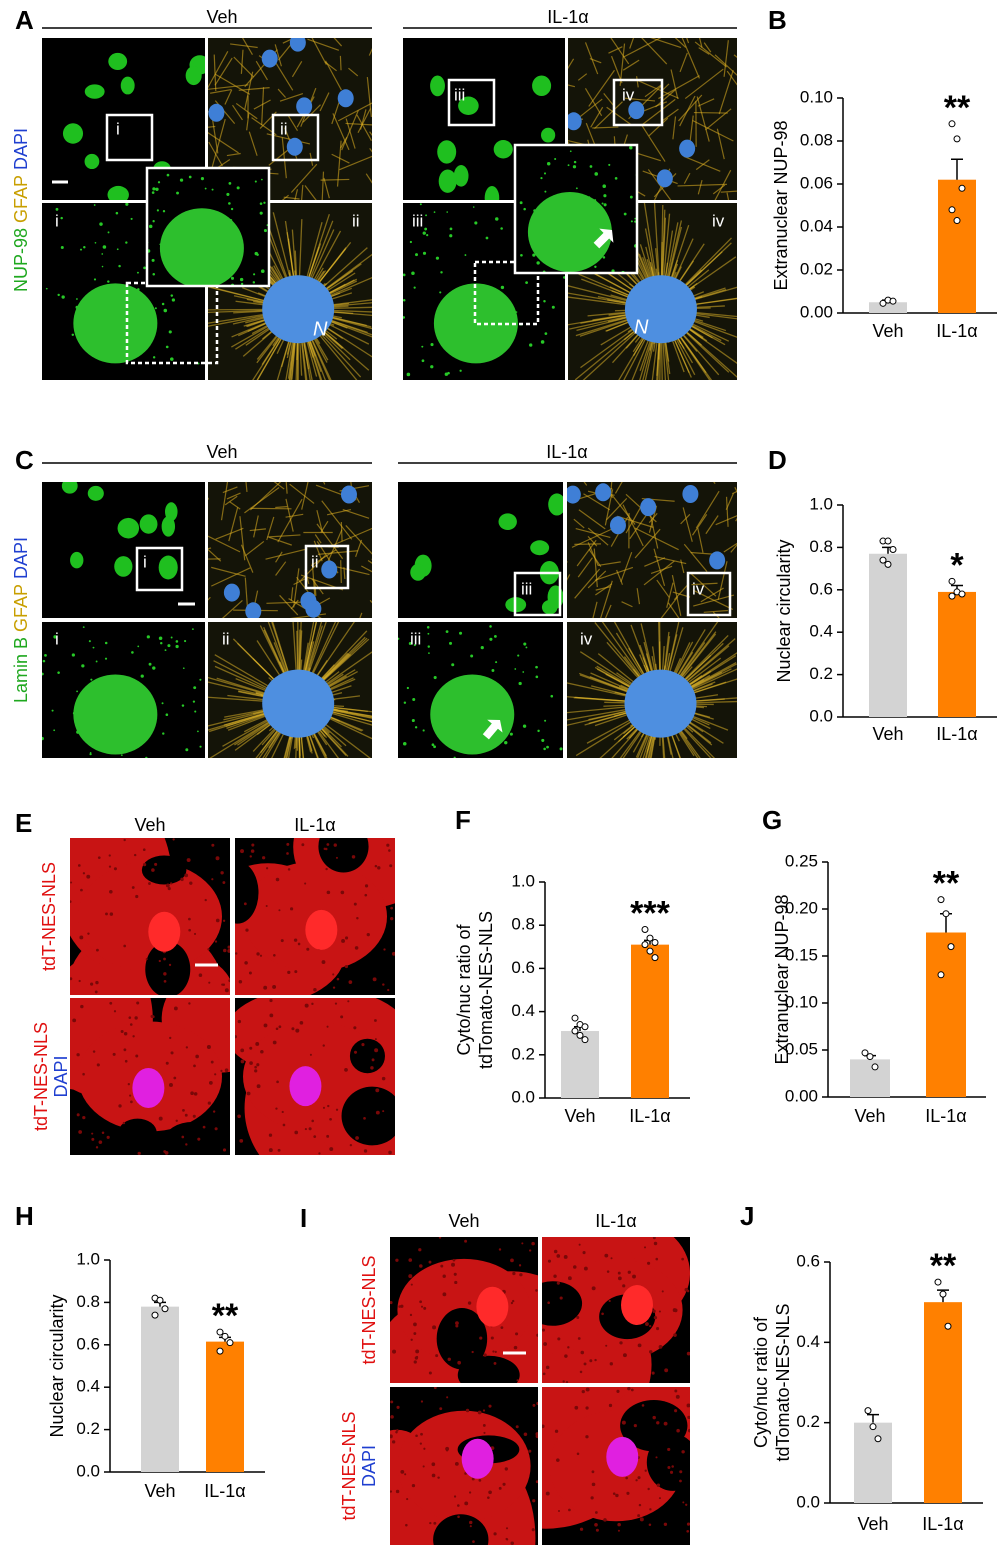 This screenshot has width=1000, height=1560. Describe the element at coordinates (816, 268) in the screenshot. I see `y-tick-label: 0.02` at that location.